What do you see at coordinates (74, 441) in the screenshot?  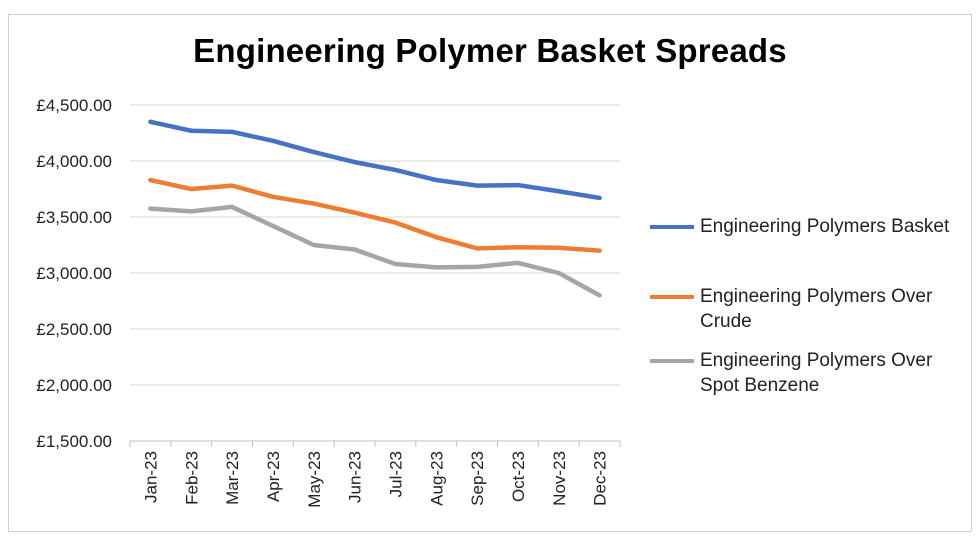 I see `y-tick-label: £1,500.00` at bounding box center [74, 441].